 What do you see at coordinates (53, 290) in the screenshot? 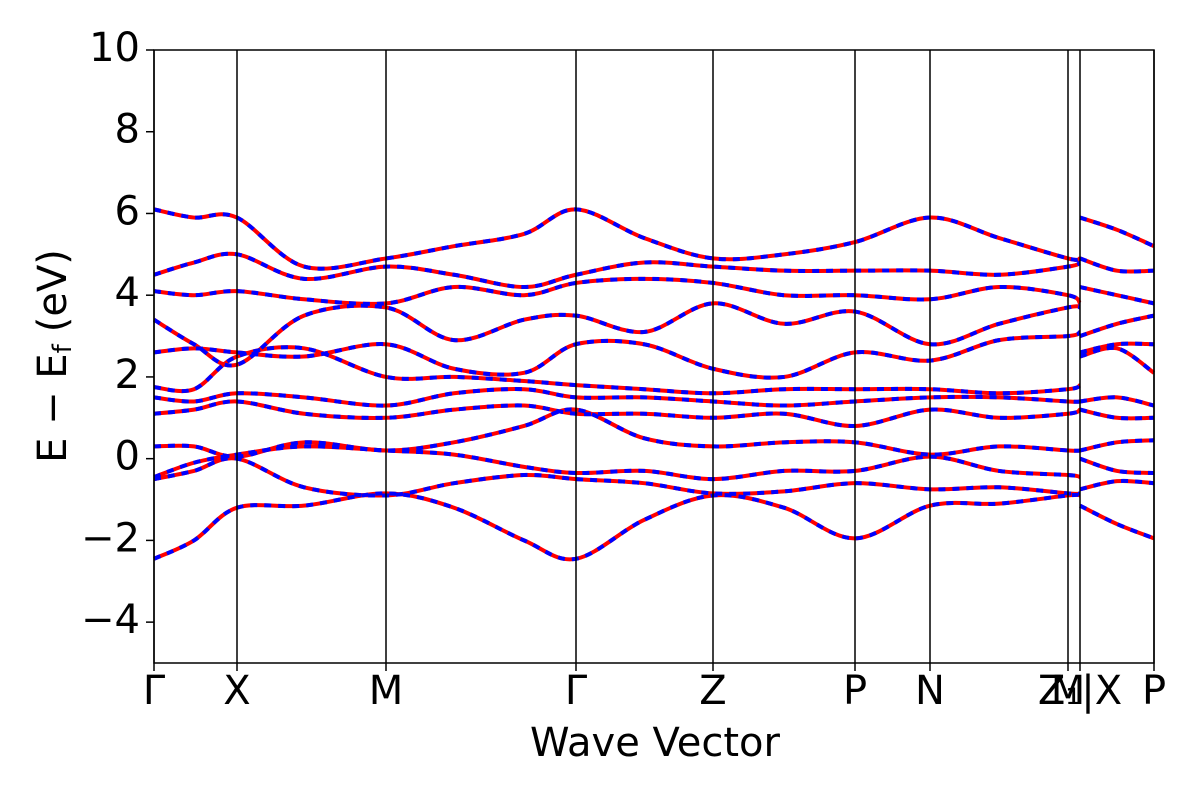
I see `y-axis-label-unit: (eV)` at bounding box center [53, 290].